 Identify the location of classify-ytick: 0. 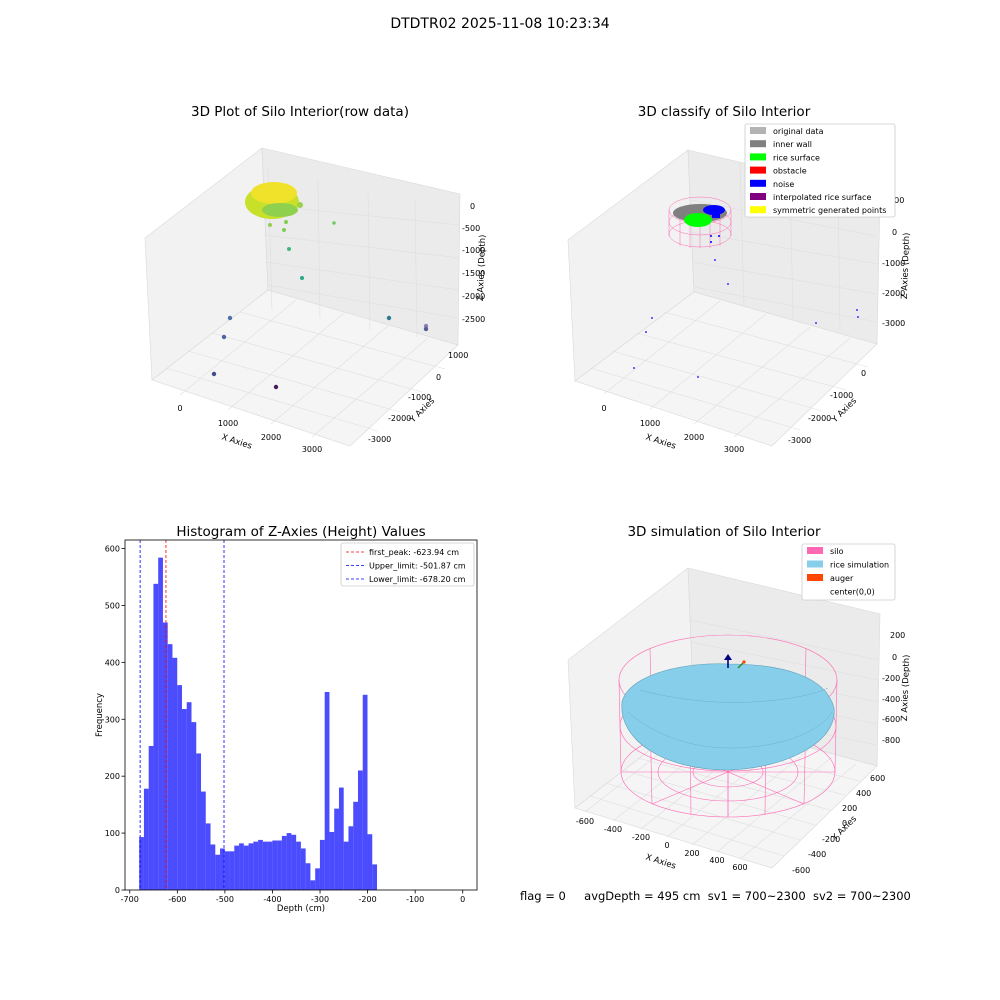
(863, 373).